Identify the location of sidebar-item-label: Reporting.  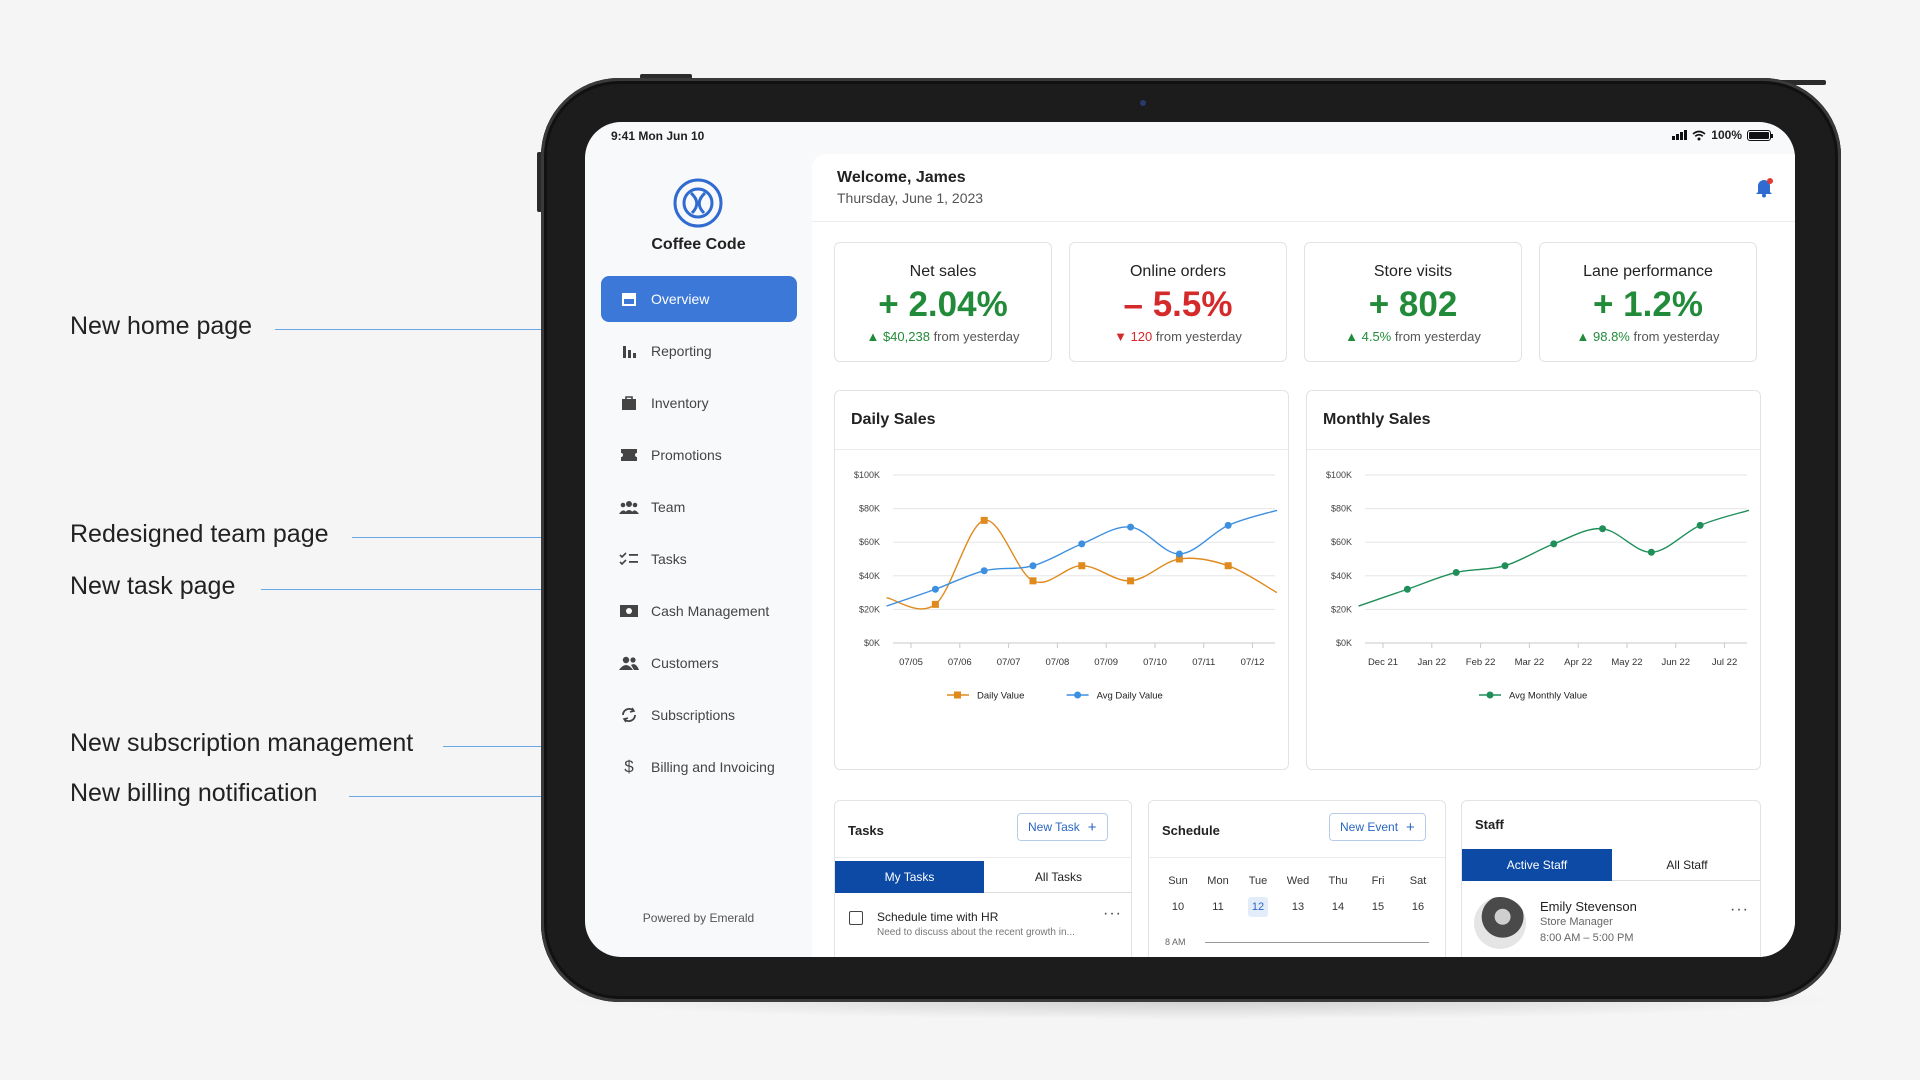
(681, 351).